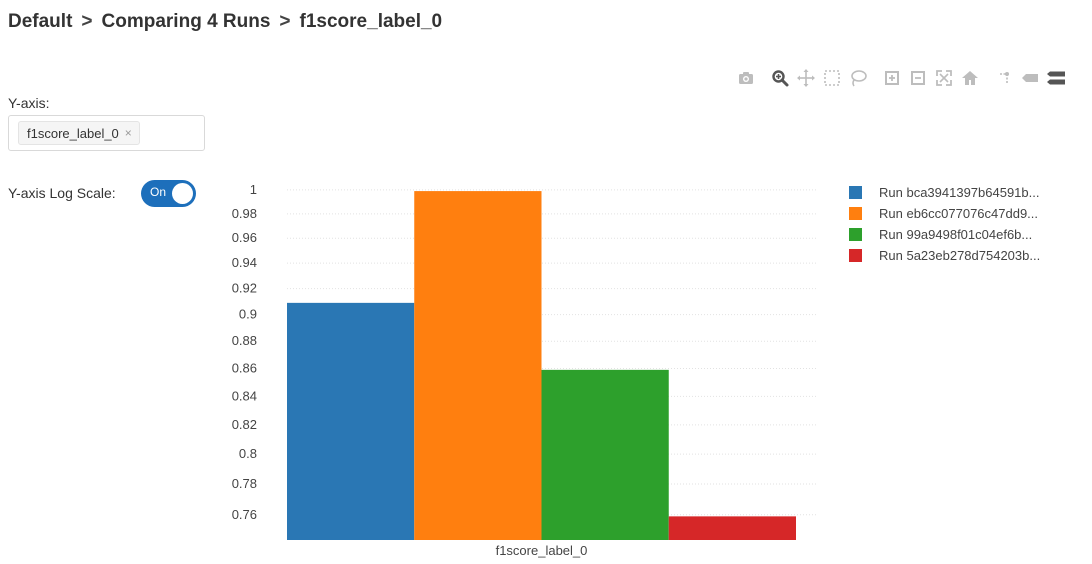 The width and height of the screenshot is (1092, 564). Describe the element at coordinates (128, 133) in the screenshot. I see `remove-metric-icon: ×` at that location.